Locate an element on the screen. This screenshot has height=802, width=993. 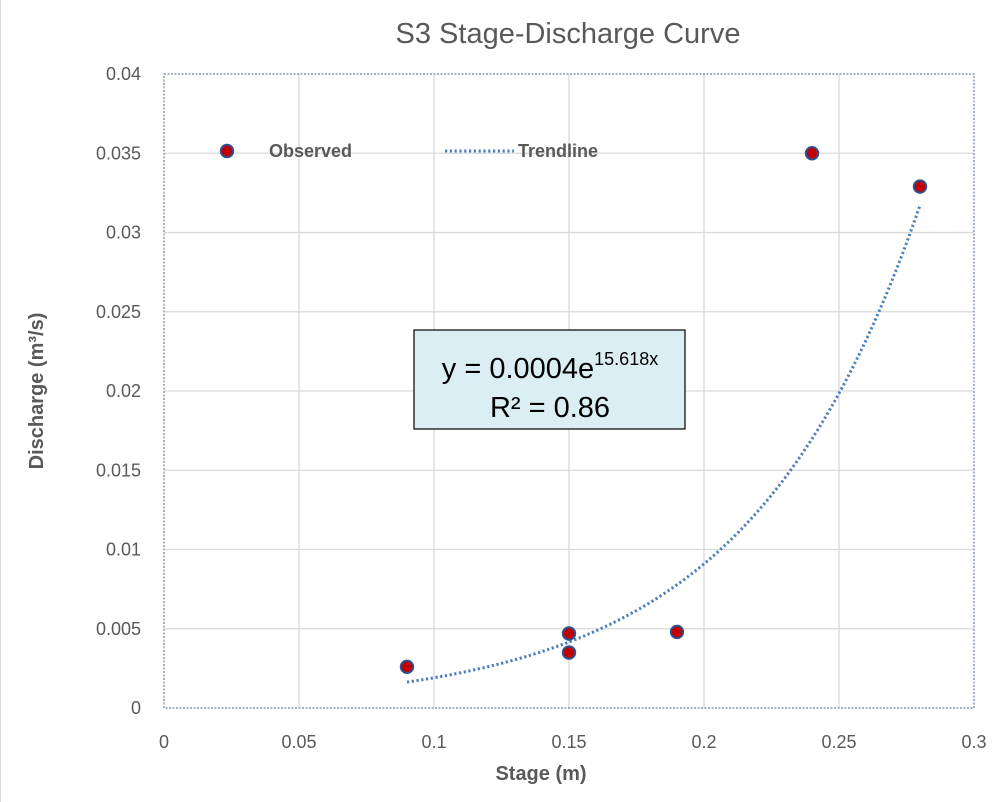
y-tick-label: 0.025 is located at coordinates (118, 312).